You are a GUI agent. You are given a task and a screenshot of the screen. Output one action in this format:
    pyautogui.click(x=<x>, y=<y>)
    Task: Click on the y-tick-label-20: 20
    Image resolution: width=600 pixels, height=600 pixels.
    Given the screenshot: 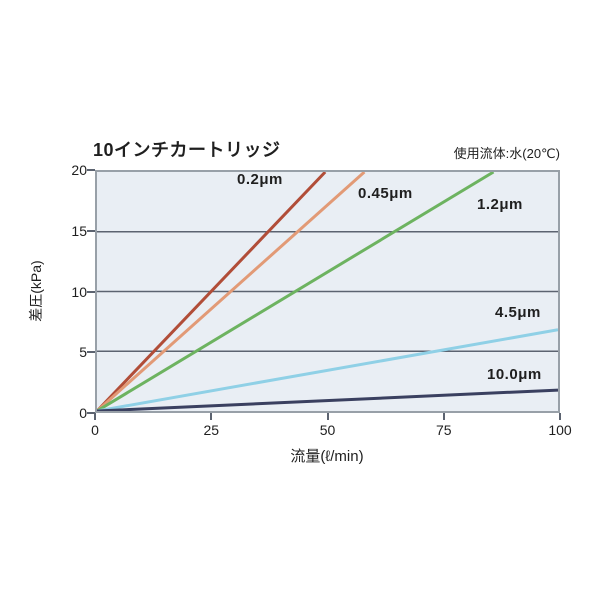 What is the action you would take?
    pyautogui.click(x=79, y=170)
    